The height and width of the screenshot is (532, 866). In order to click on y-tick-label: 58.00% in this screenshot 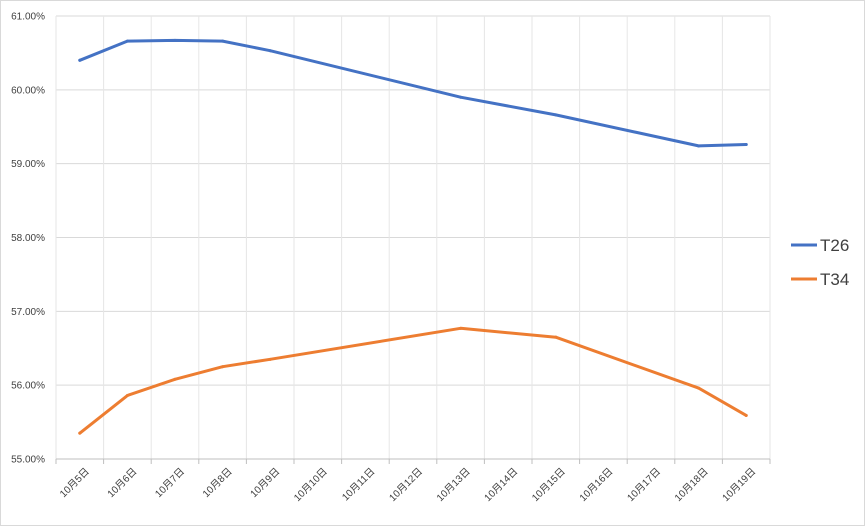, I will do `click(28, 238)`.